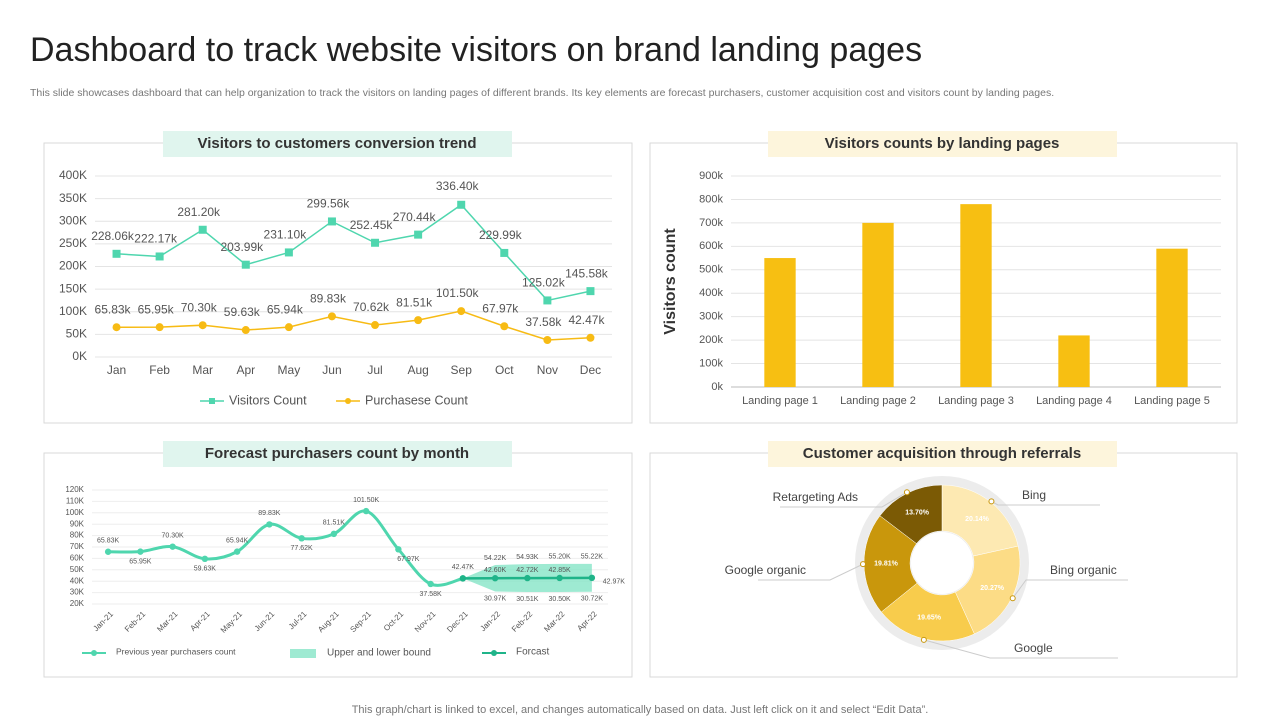  I want to click on category-label: Bing organic, so click(1083, 570).